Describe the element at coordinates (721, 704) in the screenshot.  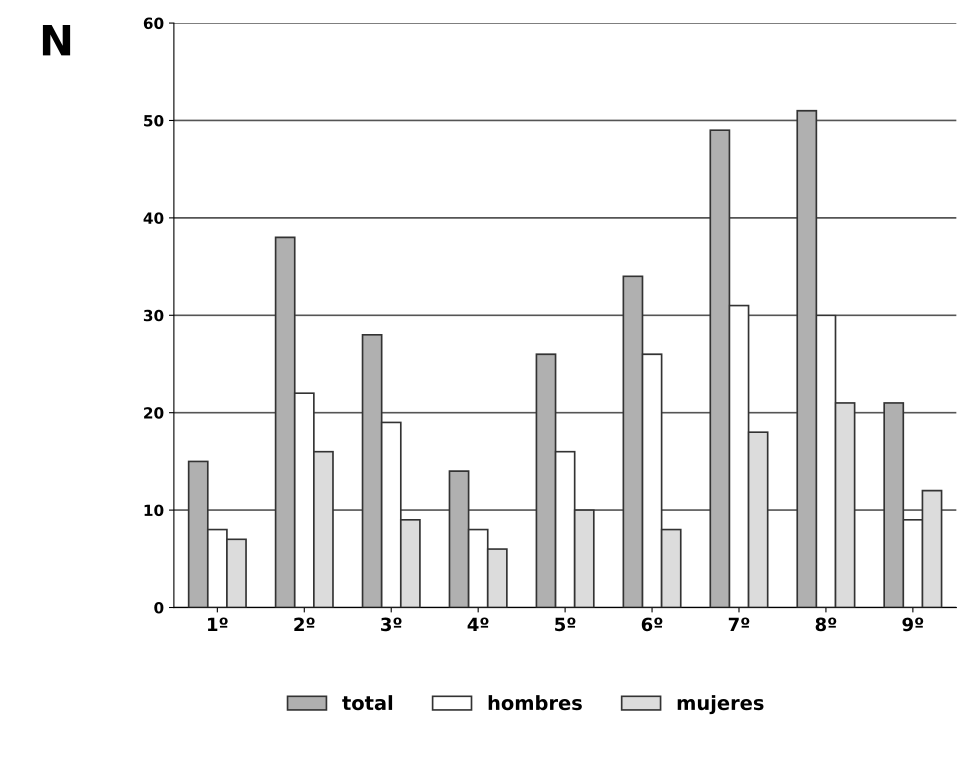
I see `legend-label: mujeres` at that location.